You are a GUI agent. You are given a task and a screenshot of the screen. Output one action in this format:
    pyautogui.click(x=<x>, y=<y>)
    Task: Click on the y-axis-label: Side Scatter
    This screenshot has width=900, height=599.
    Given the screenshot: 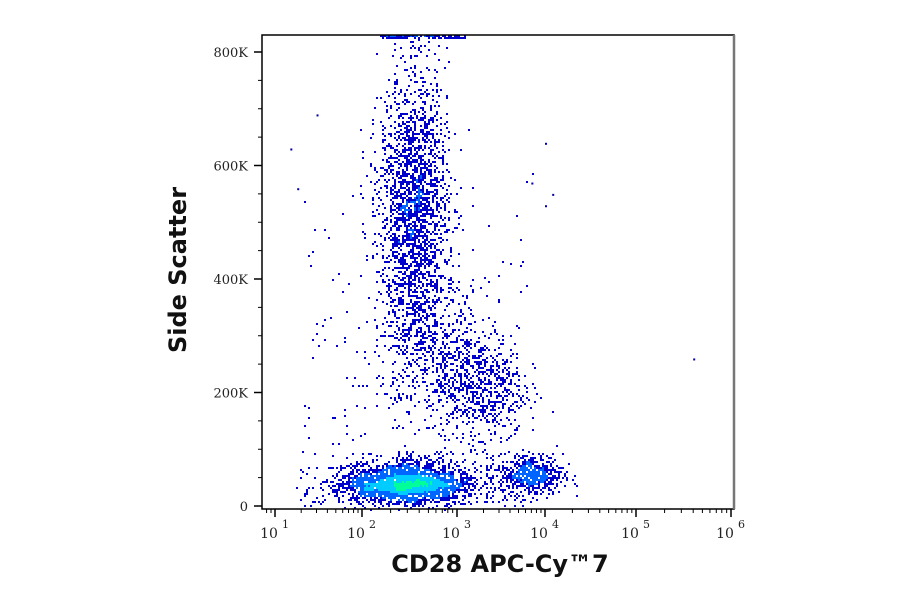 What is the action you would take?
    pyautogui.click(x=178, y=270)
    